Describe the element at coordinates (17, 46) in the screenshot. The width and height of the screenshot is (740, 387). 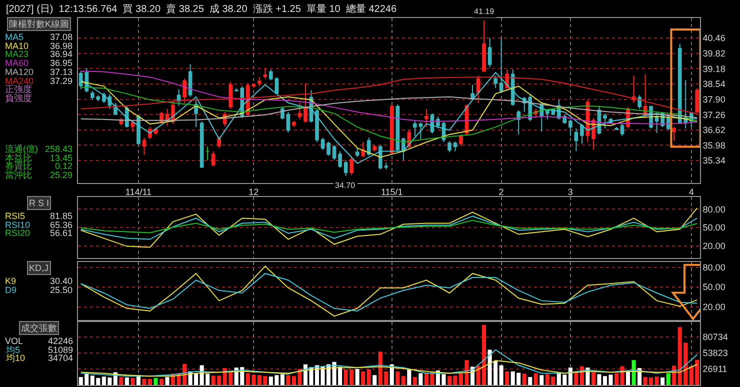
I see `text: MA10` at that location.